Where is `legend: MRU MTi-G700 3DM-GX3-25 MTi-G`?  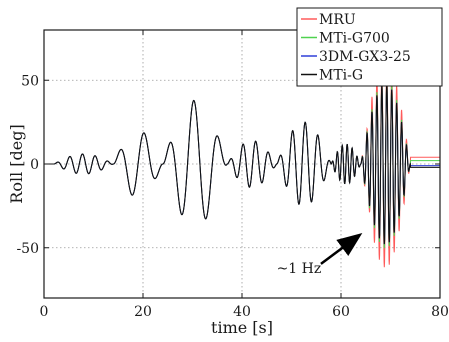 legend: MRU MTi-G700 3DM-GX3-25 MTi-G is located at coordinates (369, 47).